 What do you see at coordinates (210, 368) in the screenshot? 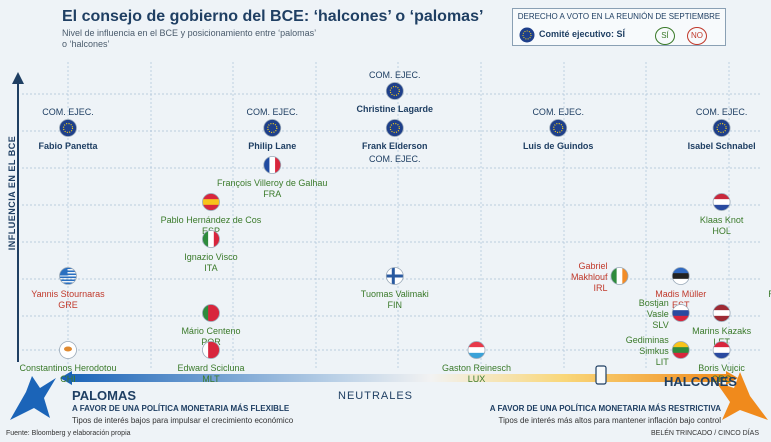
I see `member-name: Edward Scicluna` at bounding box center [210, 368].